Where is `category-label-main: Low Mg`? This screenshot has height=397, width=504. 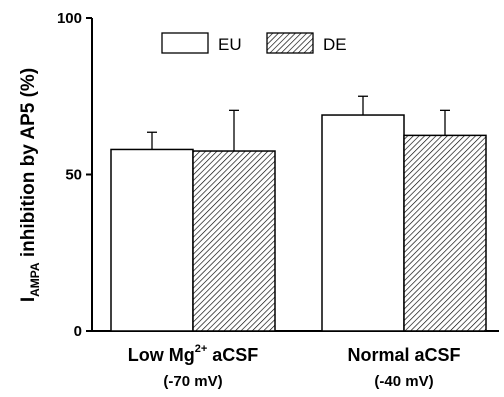
category-label-main: Low Mg is located at coordinates (161, 355).